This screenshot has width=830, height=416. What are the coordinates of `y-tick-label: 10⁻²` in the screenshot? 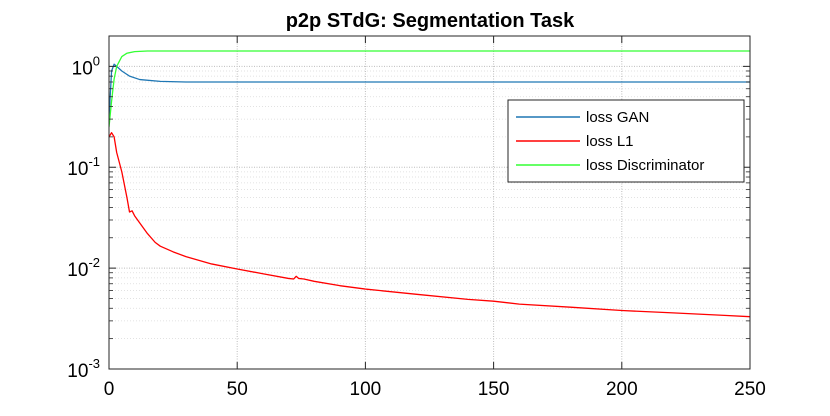 It's located at (83, 268).